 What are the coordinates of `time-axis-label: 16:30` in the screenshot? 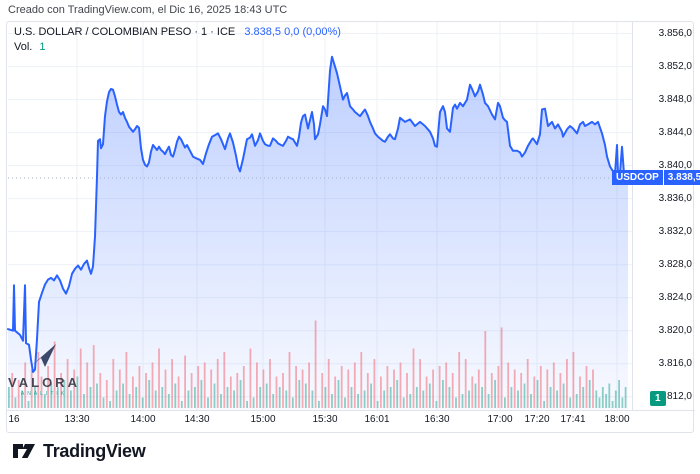 It's located at (437, 419).